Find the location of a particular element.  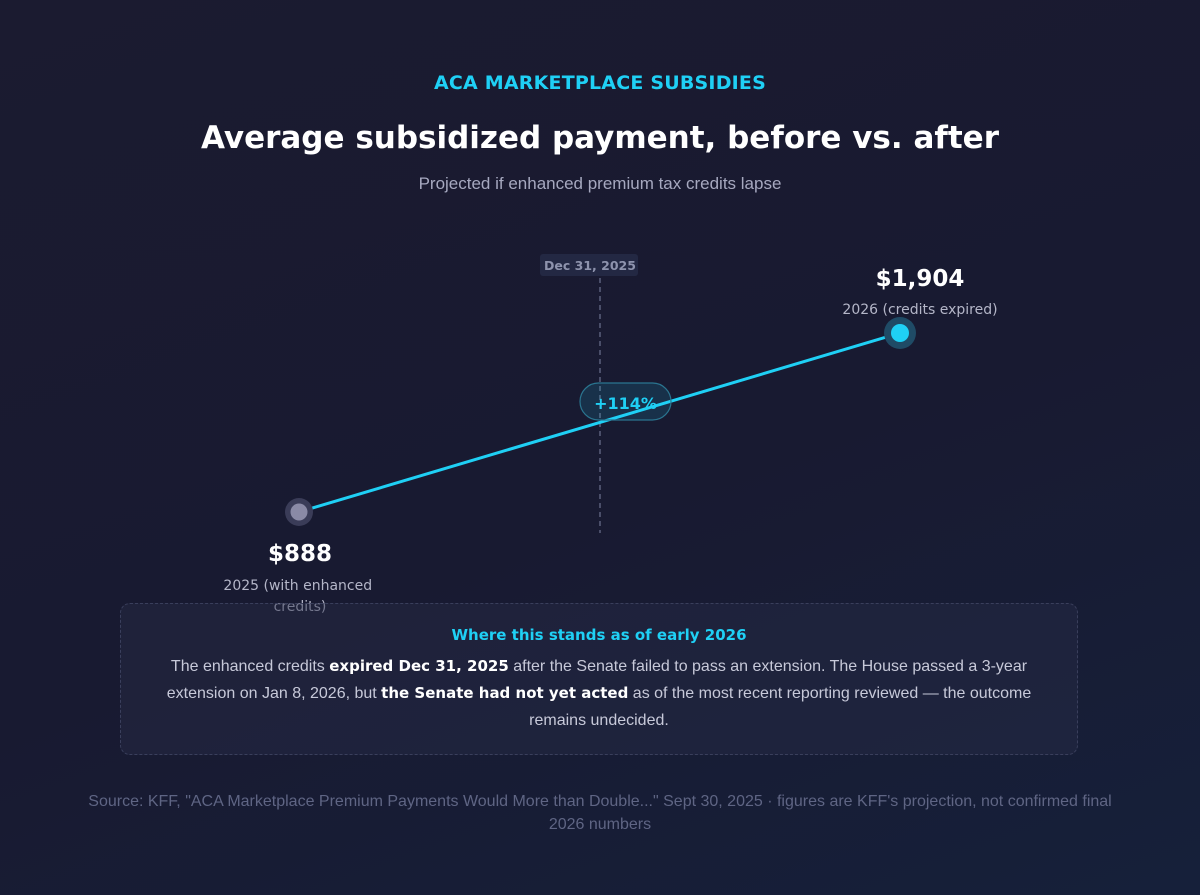

eyebrow-label: ACA MARKETPLACE SUBSIDIES is located at coordinates (600, 83).